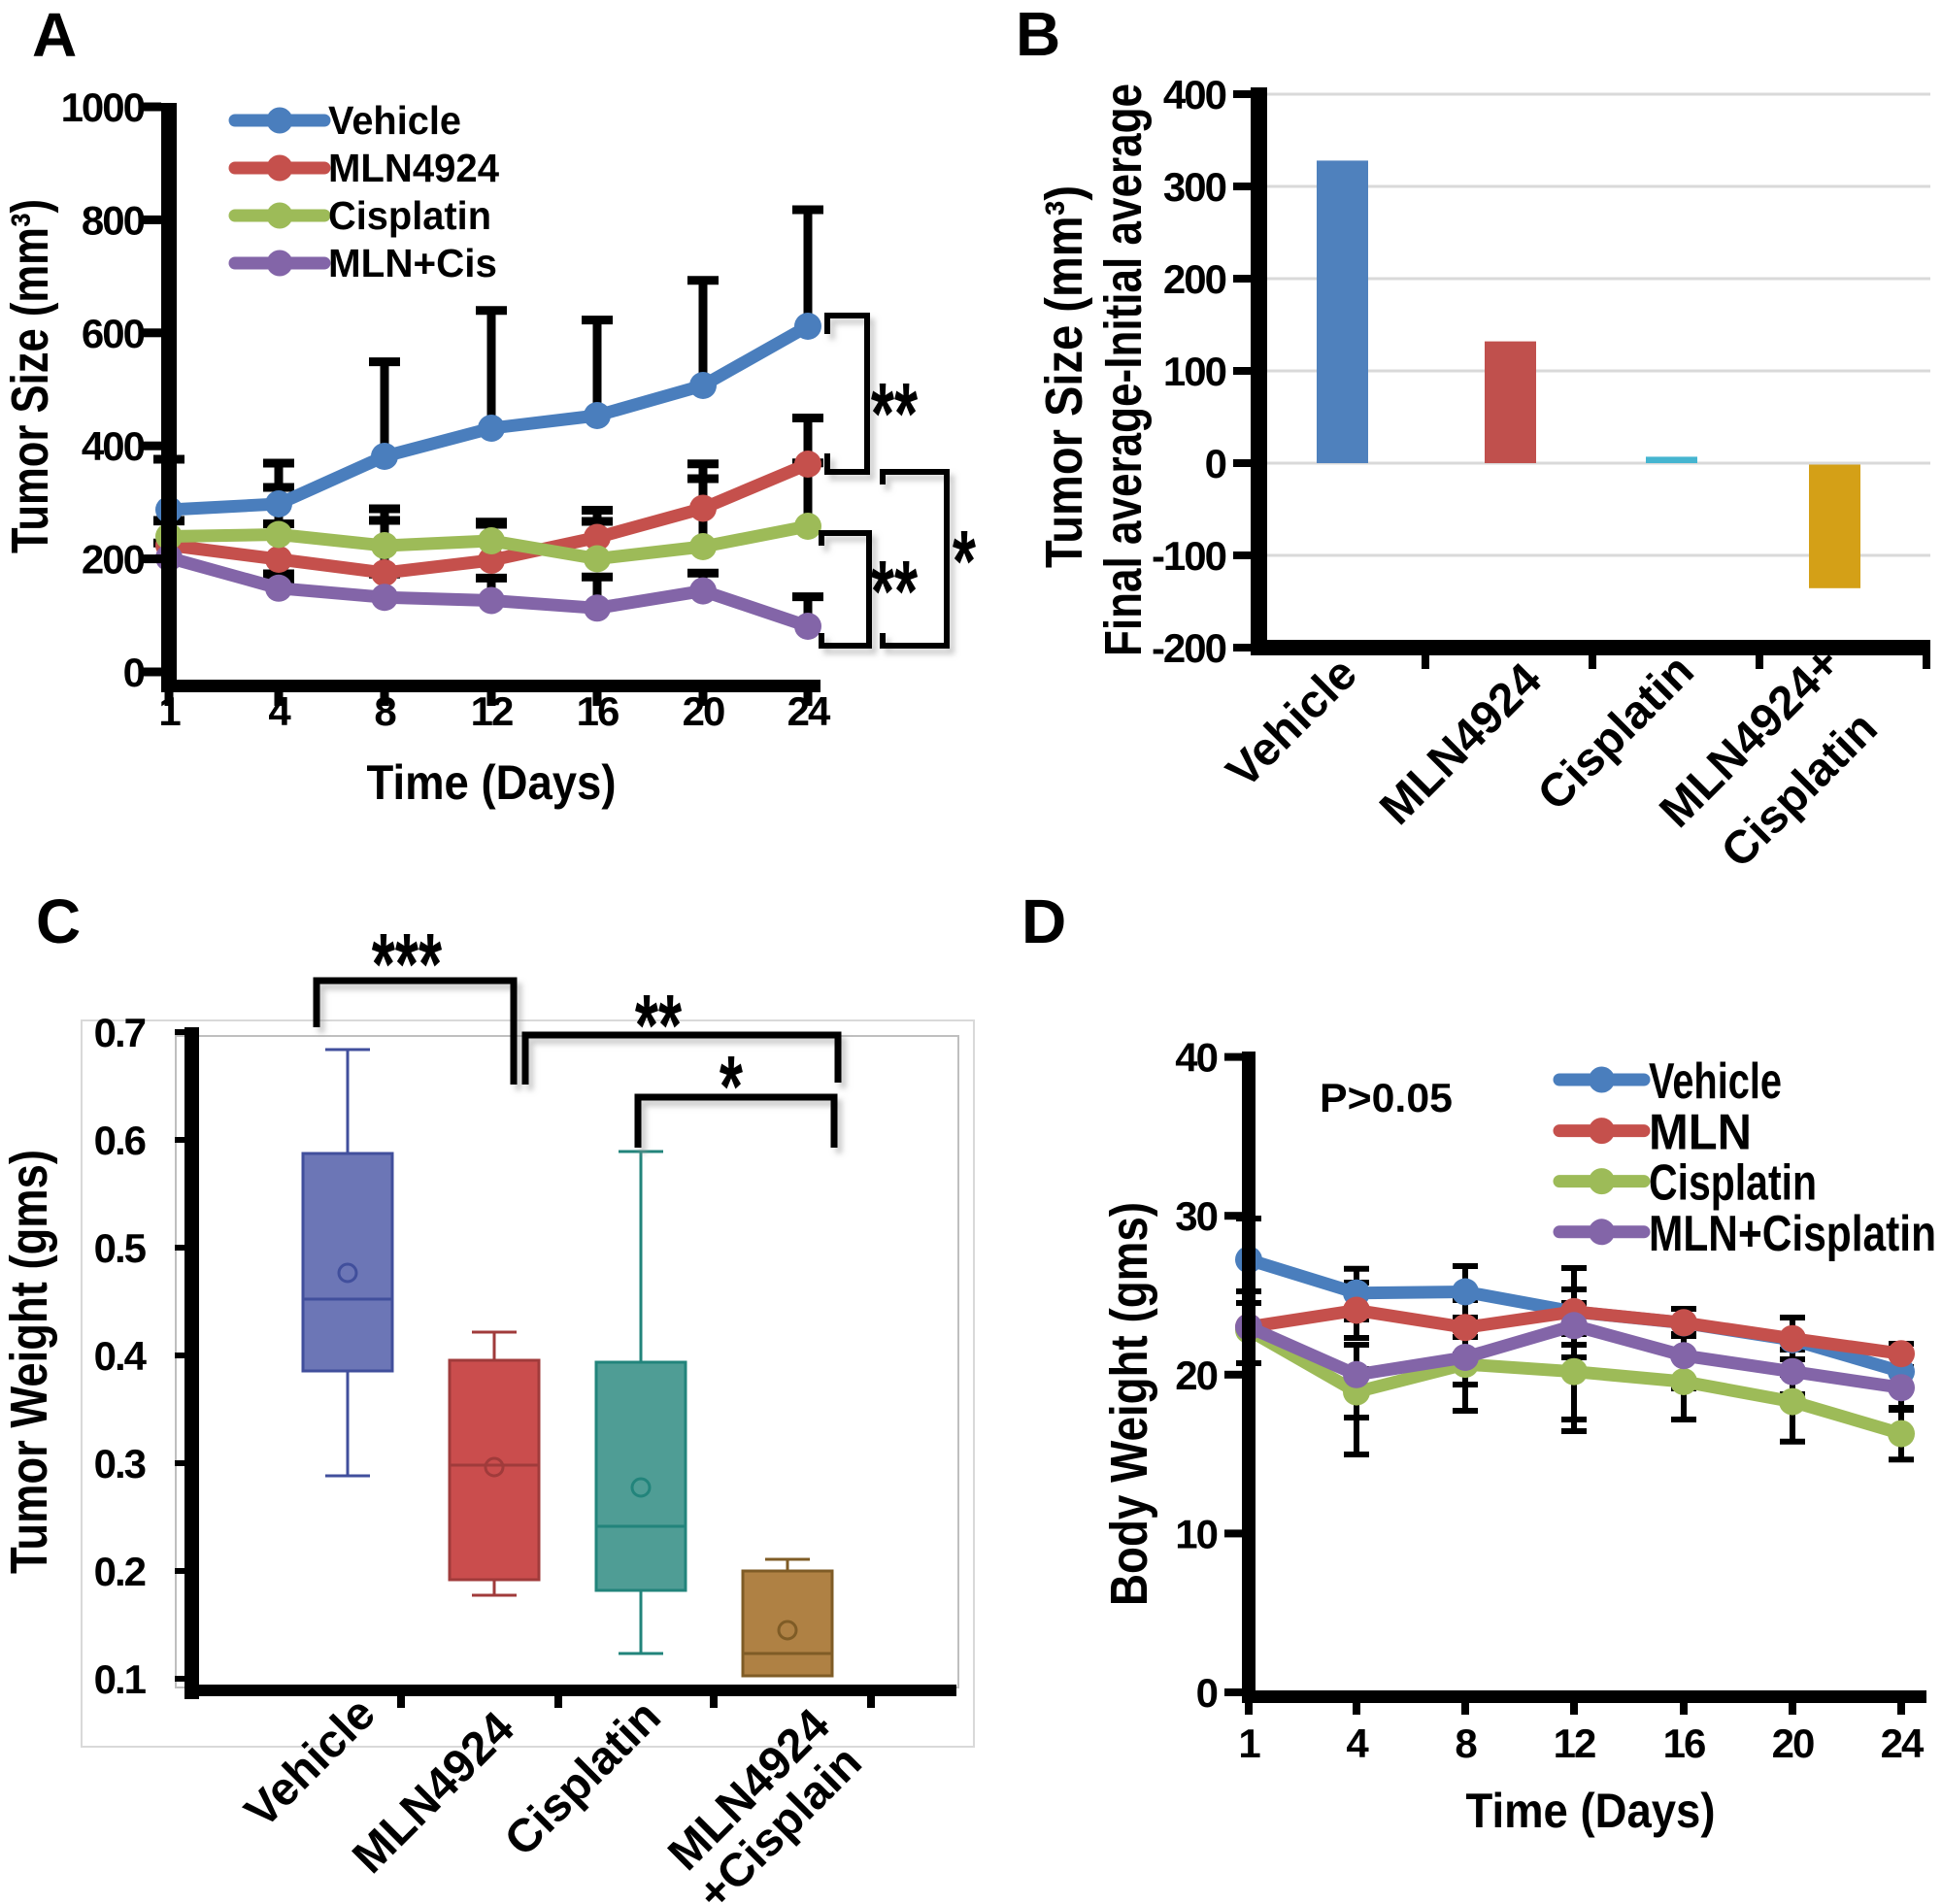  What do you see at coordinates (1123, 370) in the screenshot?
I see `svg-text: Final average-Initial average` at bounding box center [1123, 370].